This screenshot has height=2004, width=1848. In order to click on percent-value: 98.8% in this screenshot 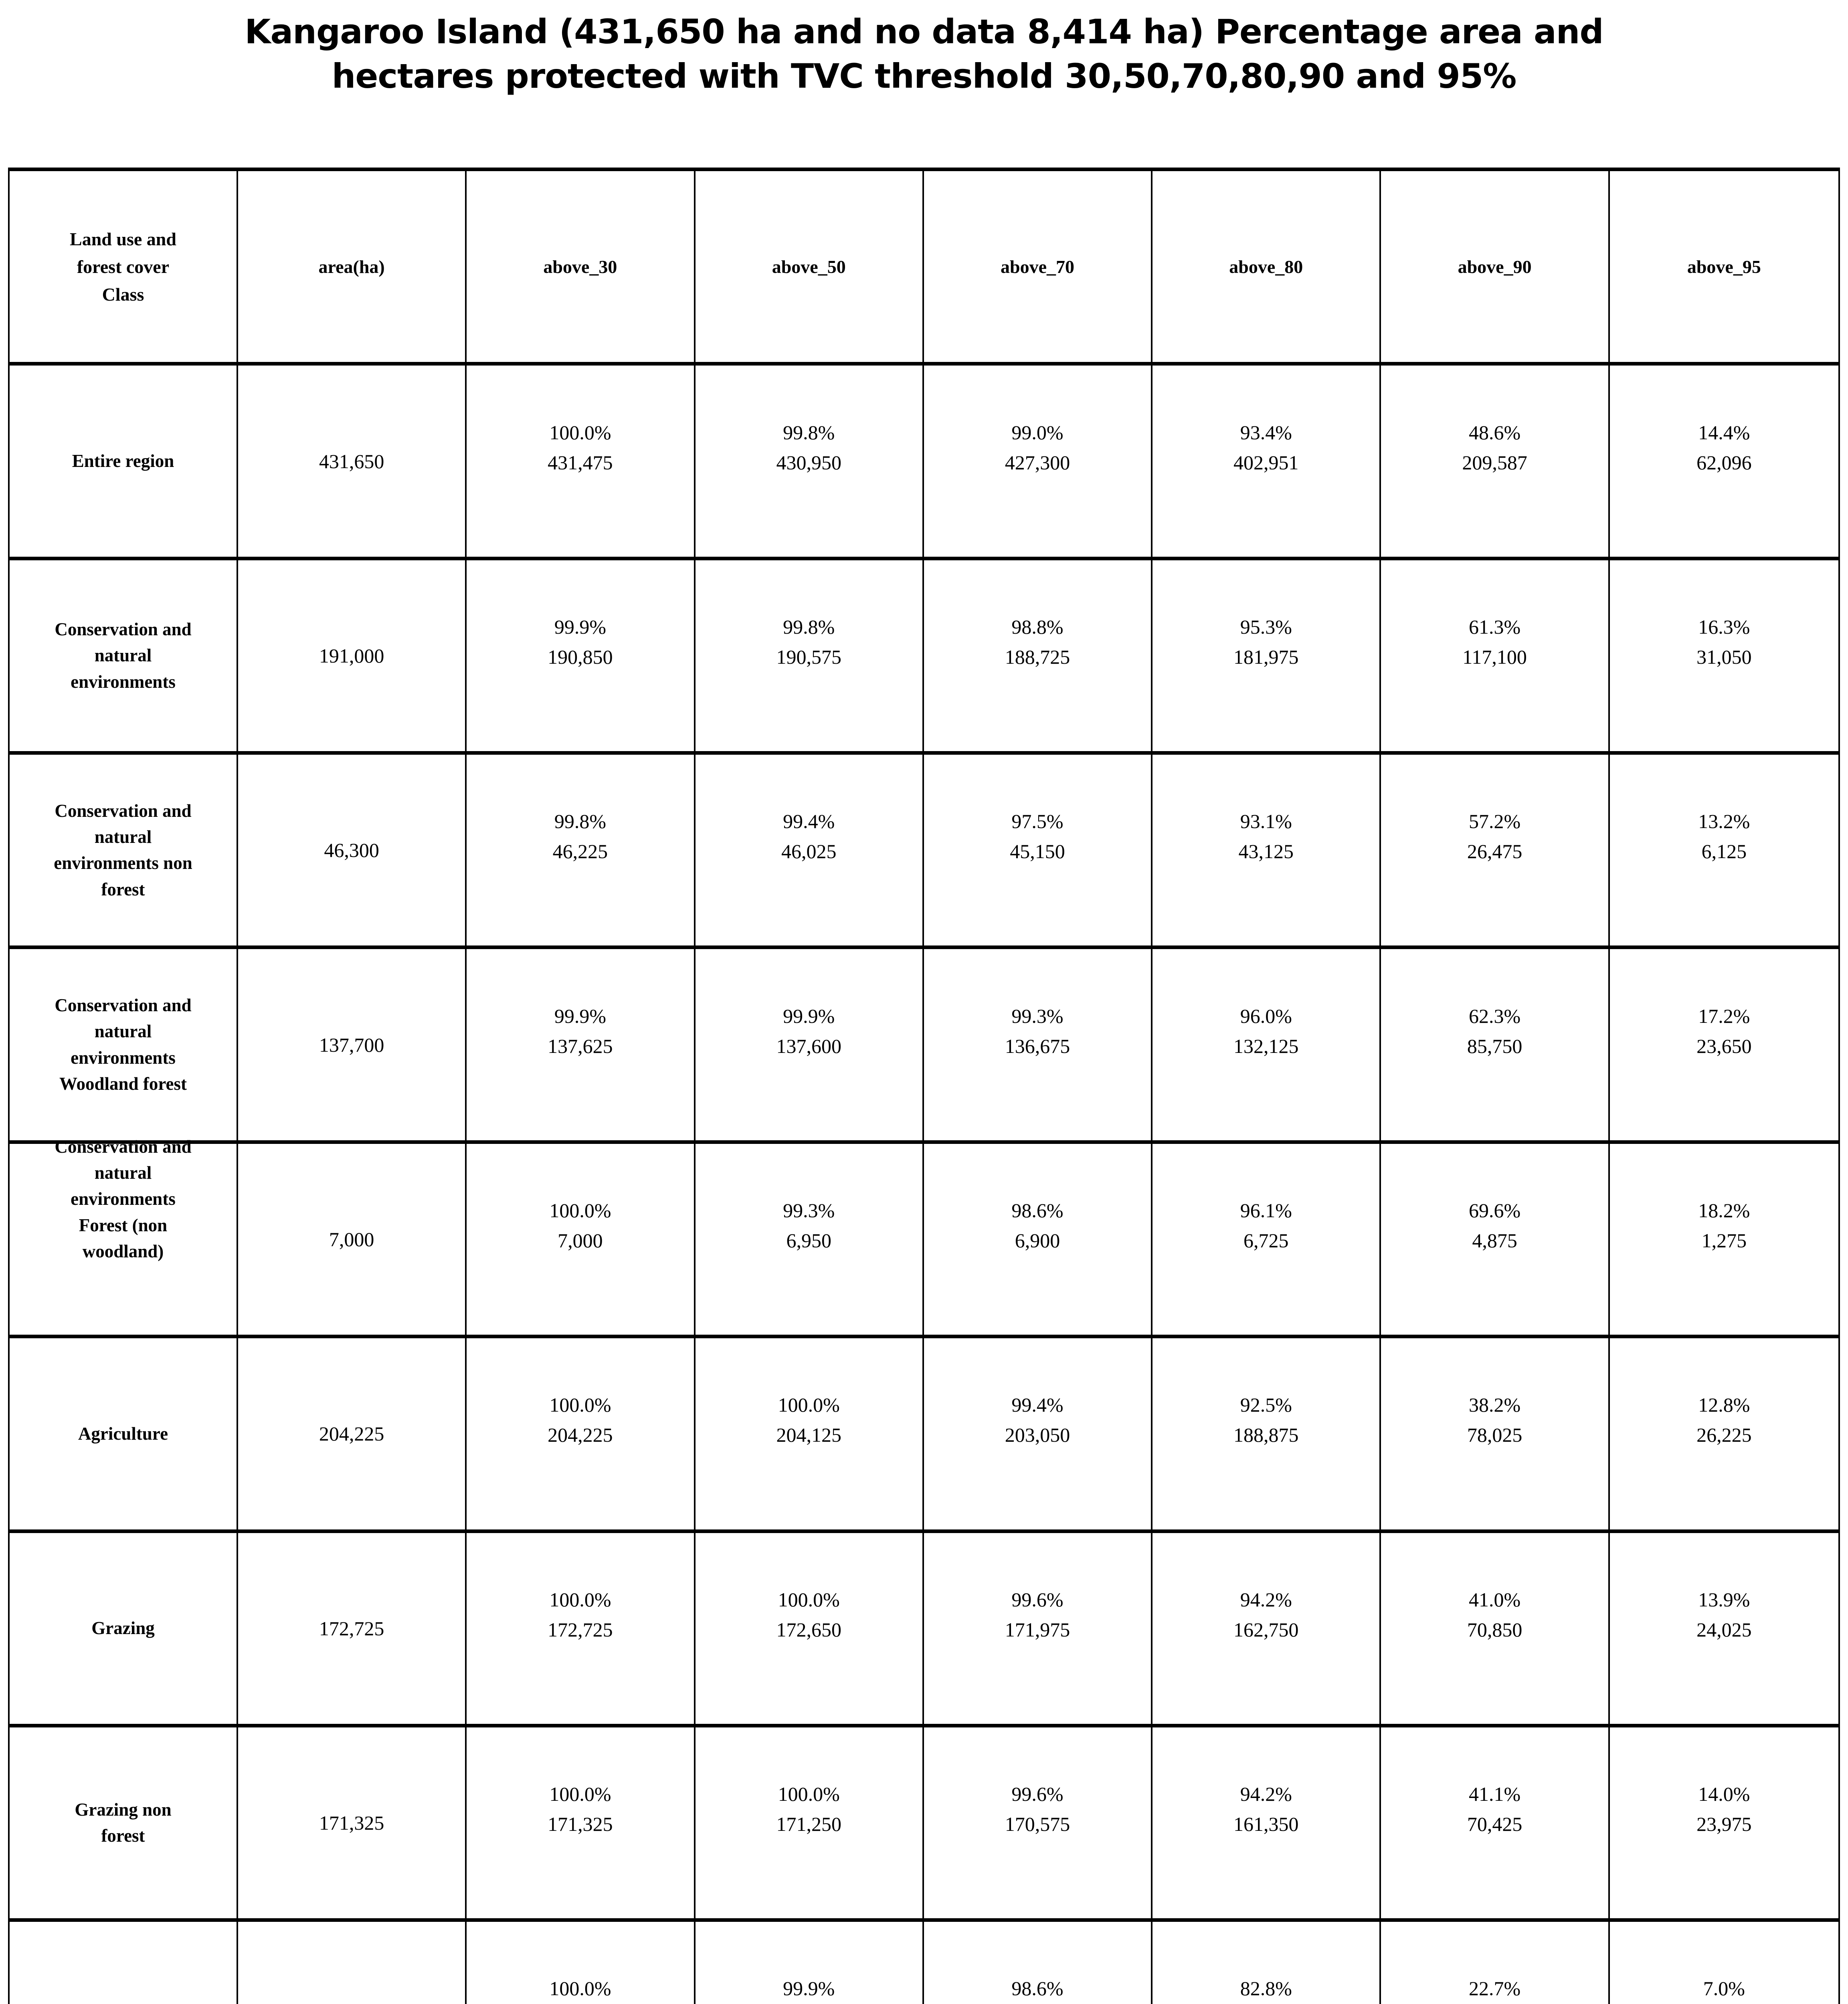, I will do `click(1037, 627)`.